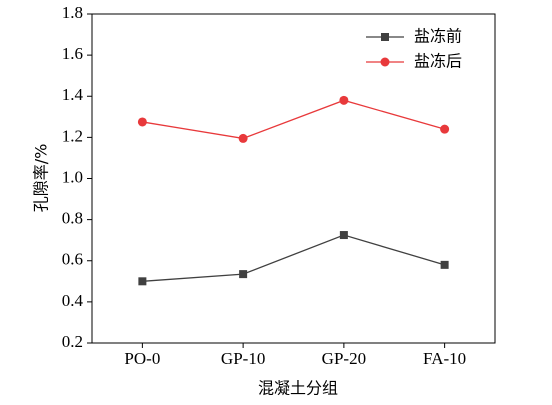 Image resolution: width=552 pixels, height=405 pixels. What do you see at coordinates (73, 94) in the screenshot?
I see `y-tick-label: 1.4` at bounding box center [73, 94].